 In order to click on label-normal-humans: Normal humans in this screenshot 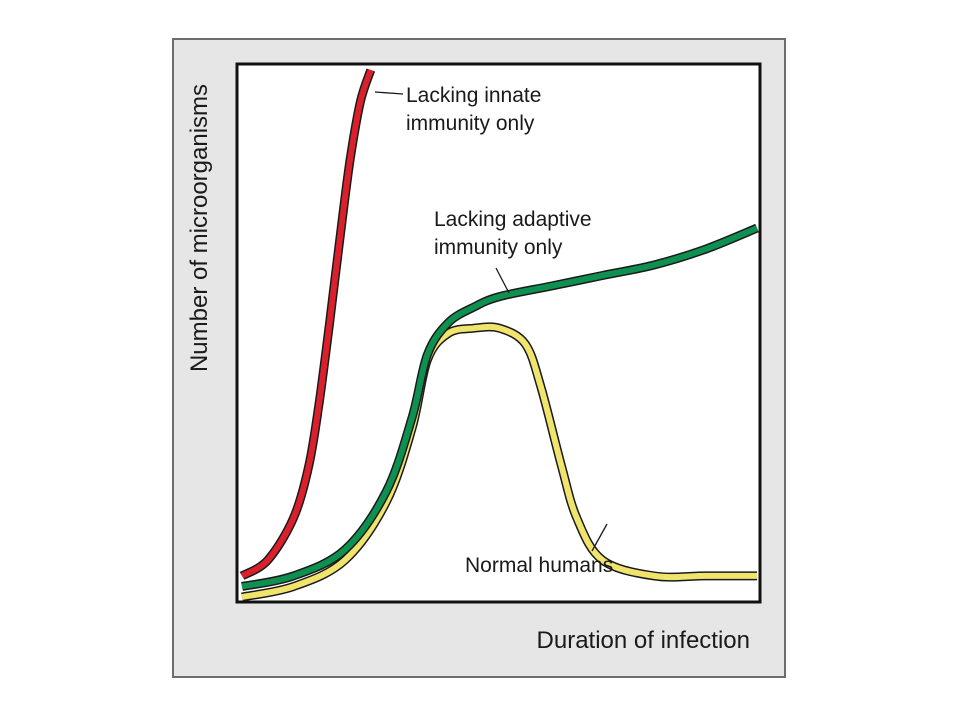, I will do `click(539, 565)`.